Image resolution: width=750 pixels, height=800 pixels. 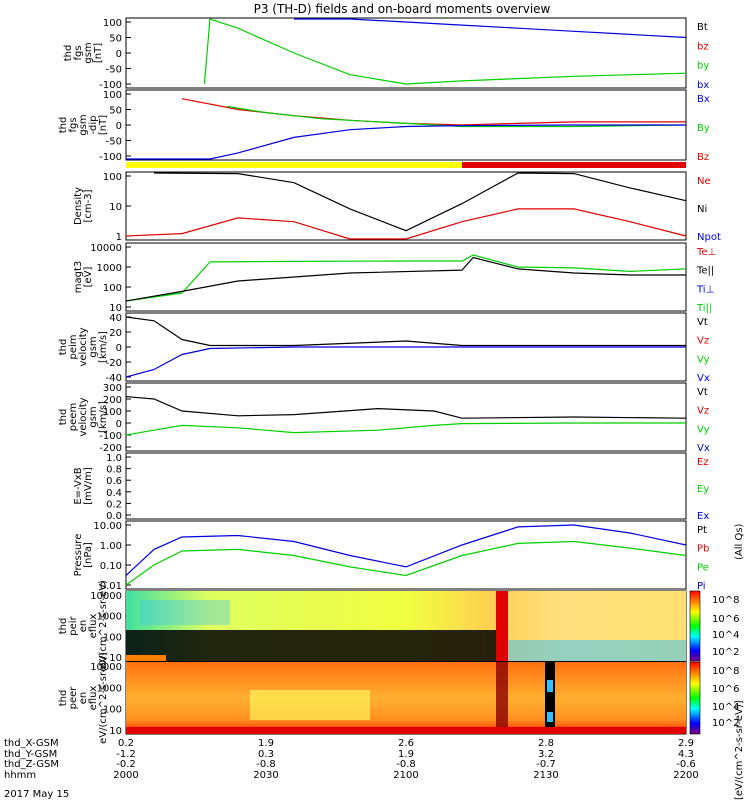 What do you see at coordinates (406, 764) in the screenshot?
I see `orbit-value: -0.8` at bounding box center [406, 764].